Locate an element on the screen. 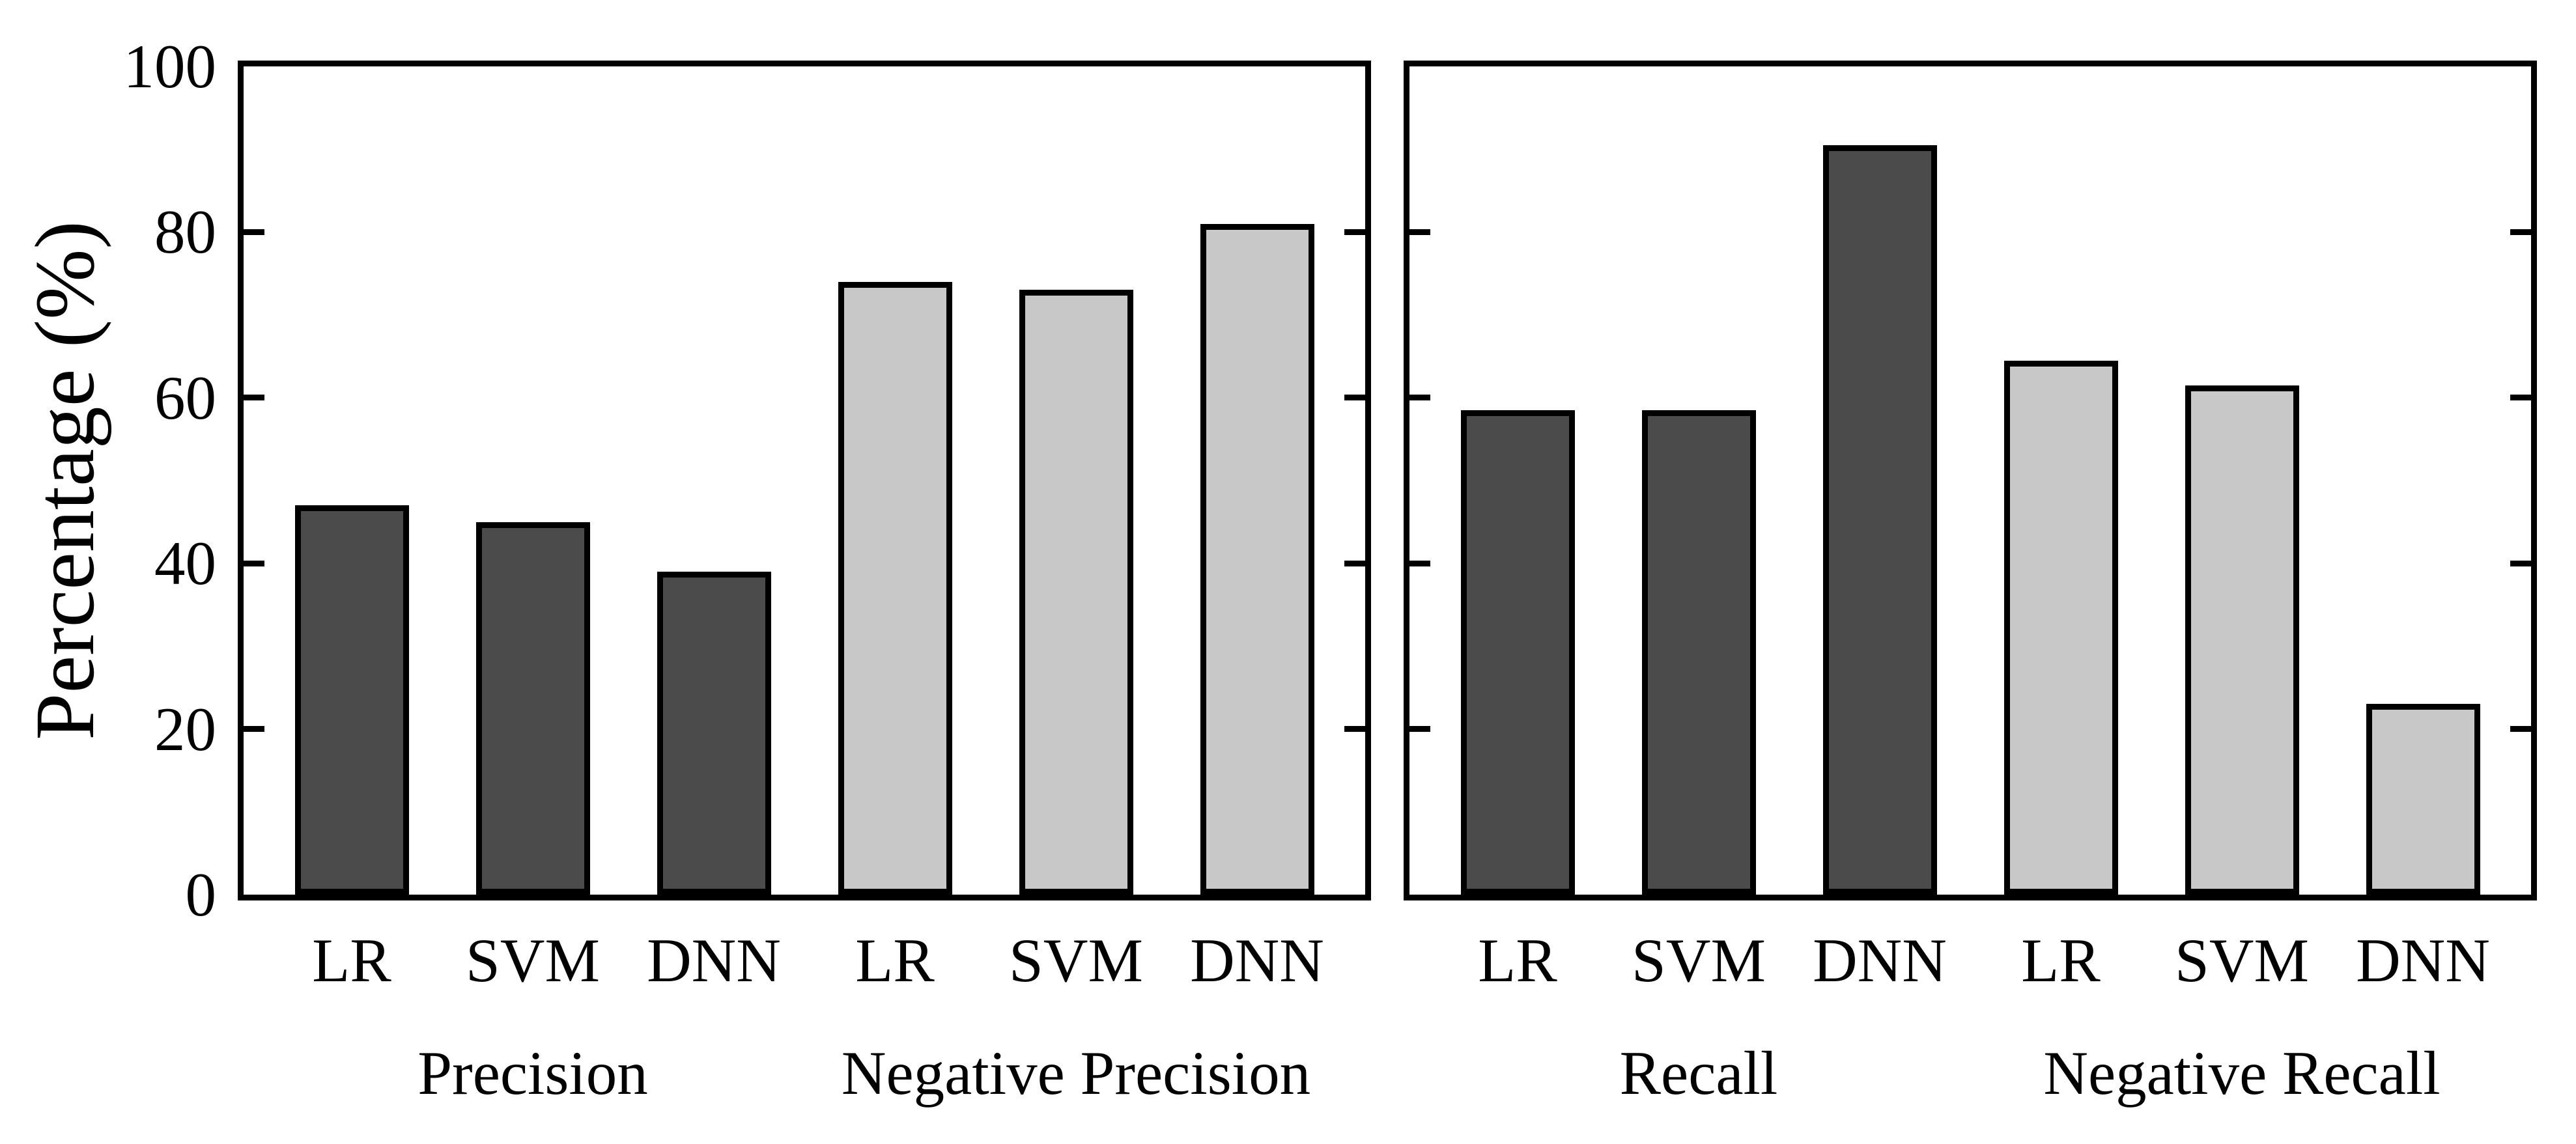 This screenshot has width=2576, height=1144. x-tick-label-negative-precision-svm: SVM is located at coordinates (1076, 961).